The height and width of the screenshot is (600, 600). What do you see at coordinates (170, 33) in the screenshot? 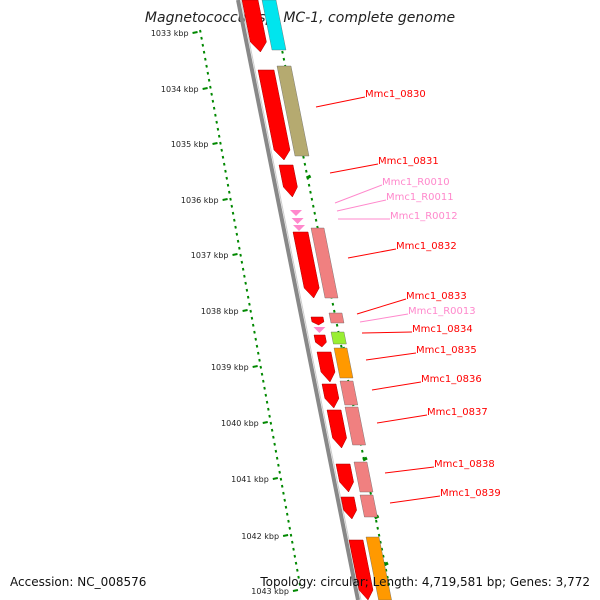
I see `scale-label: 1033 kbp` at bounding box center [170, 33].